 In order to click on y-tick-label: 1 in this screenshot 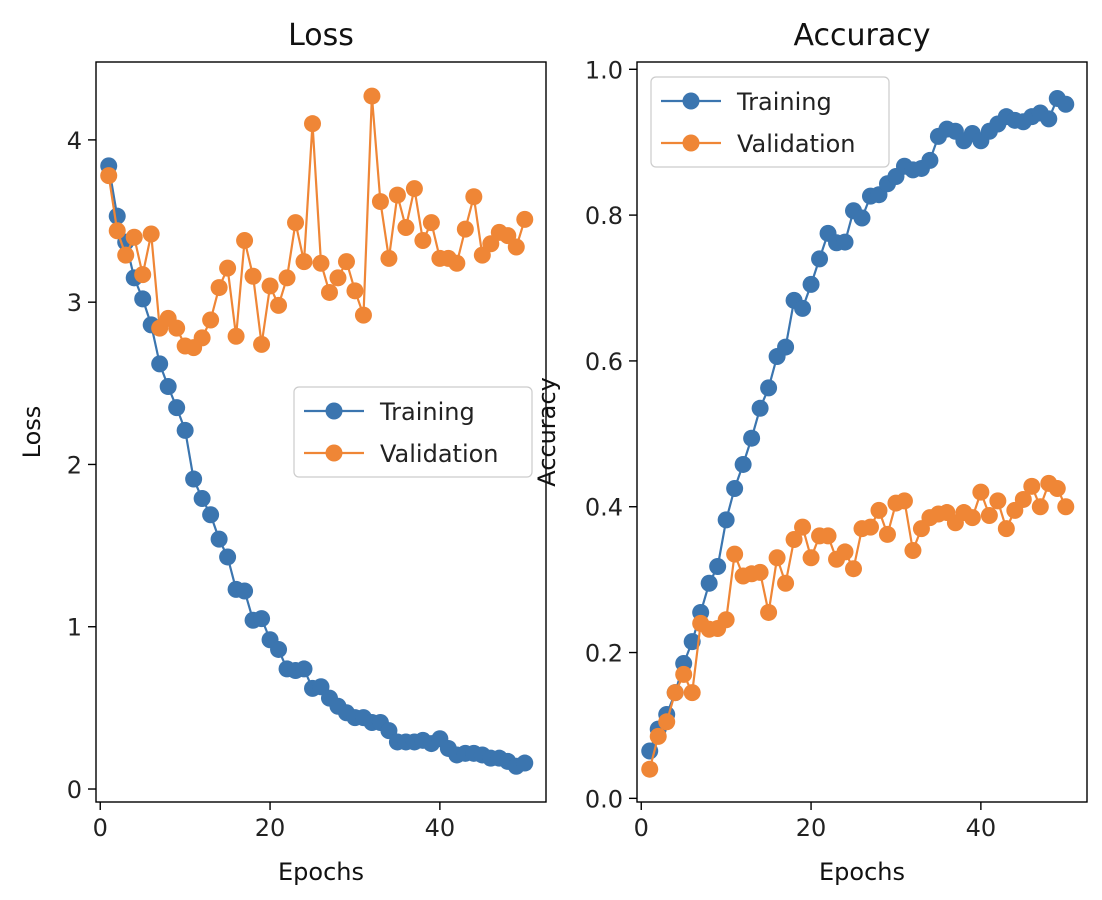, I will do `click(74, 628)`.